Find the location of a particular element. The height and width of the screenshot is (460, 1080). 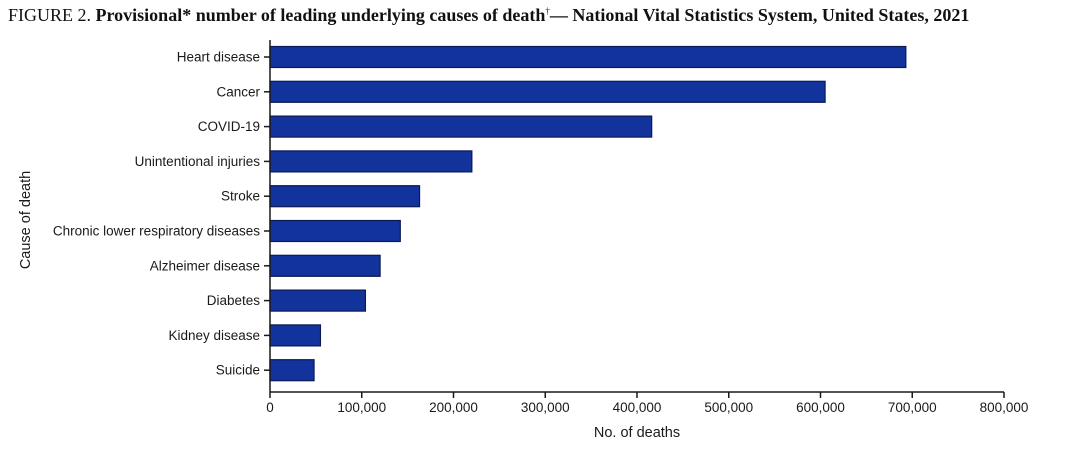

y-axis is located at coordinates (267, 216).